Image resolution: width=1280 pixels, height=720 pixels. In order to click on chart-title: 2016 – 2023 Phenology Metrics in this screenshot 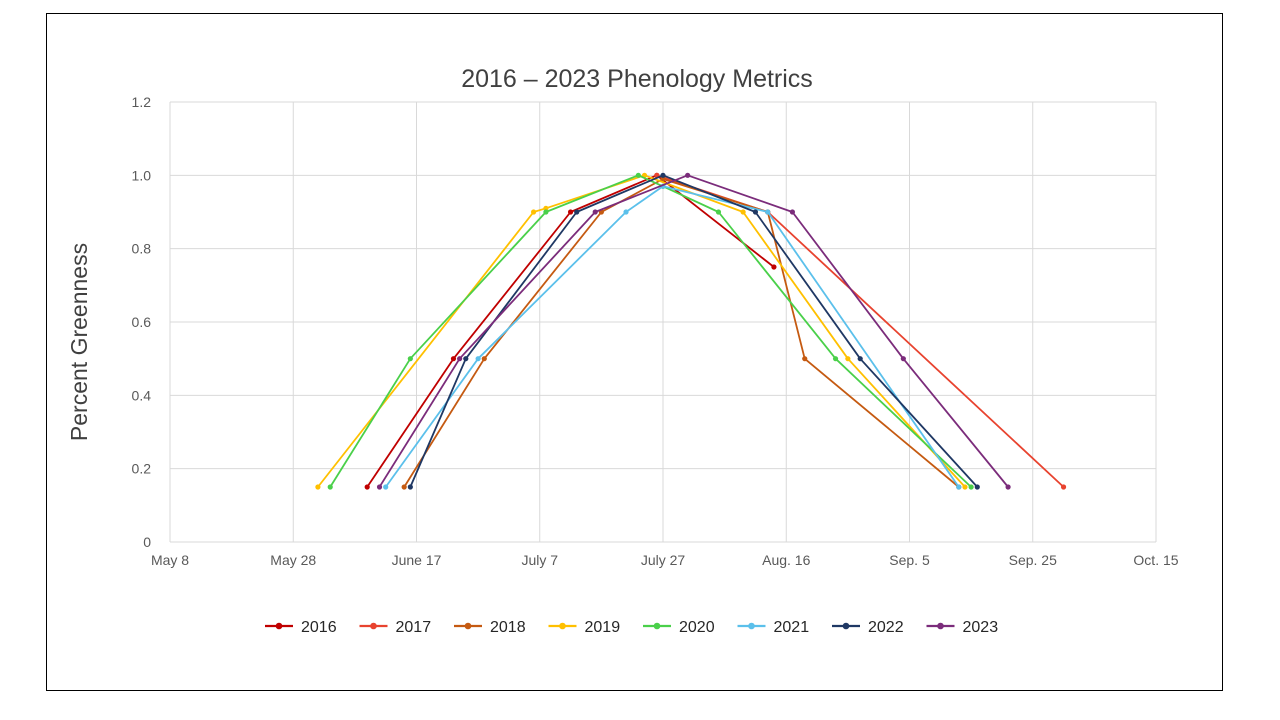, I will do `click(637, 79)`.